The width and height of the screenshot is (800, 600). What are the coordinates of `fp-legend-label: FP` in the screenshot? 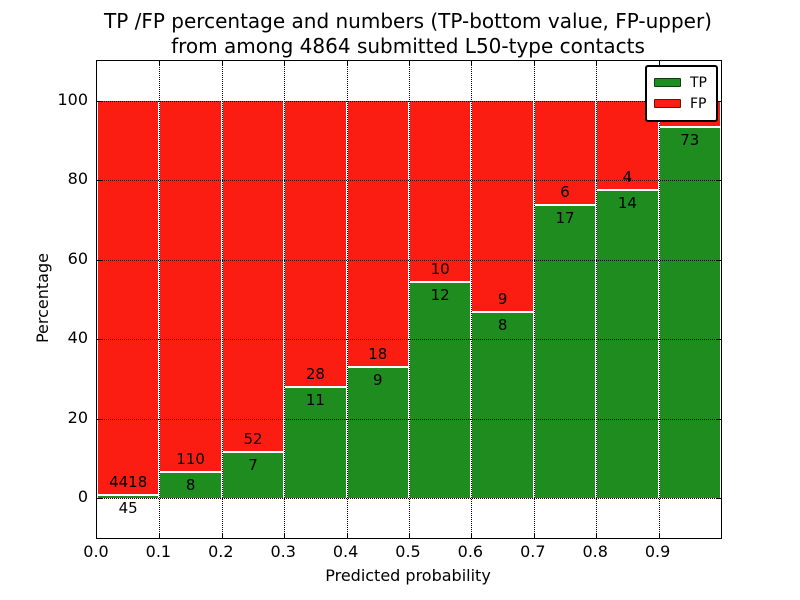 It's located at (698, 103).